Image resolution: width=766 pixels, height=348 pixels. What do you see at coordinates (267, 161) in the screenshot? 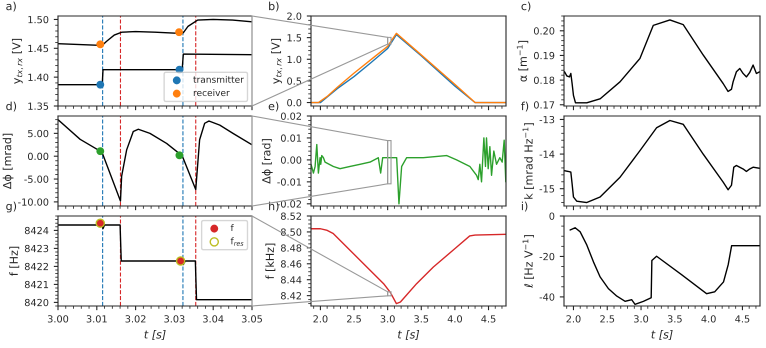
I see `y-axis-title: Δϕ [rad]` at bounding box center [267, 161].